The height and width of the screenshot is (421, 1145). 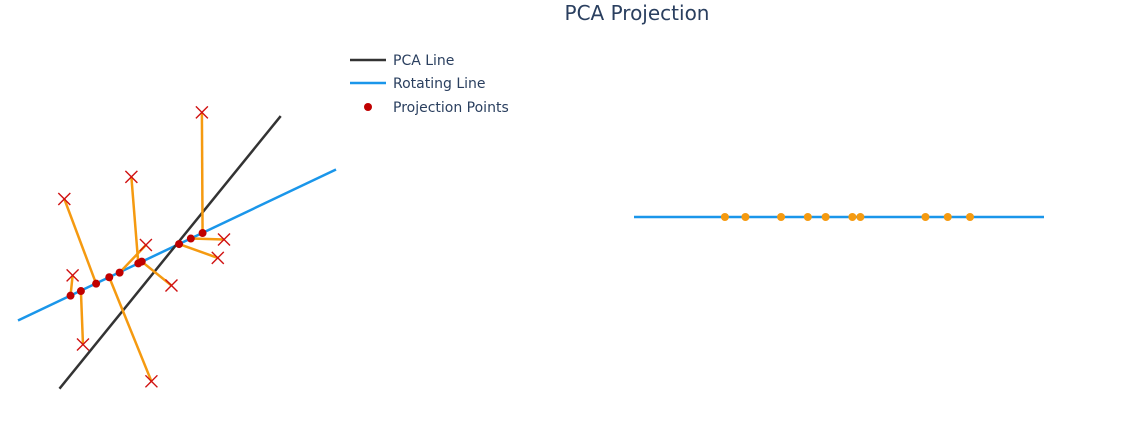 I want to click on legend-item-pca-line: PCA Line, so click(x=402, y=61).